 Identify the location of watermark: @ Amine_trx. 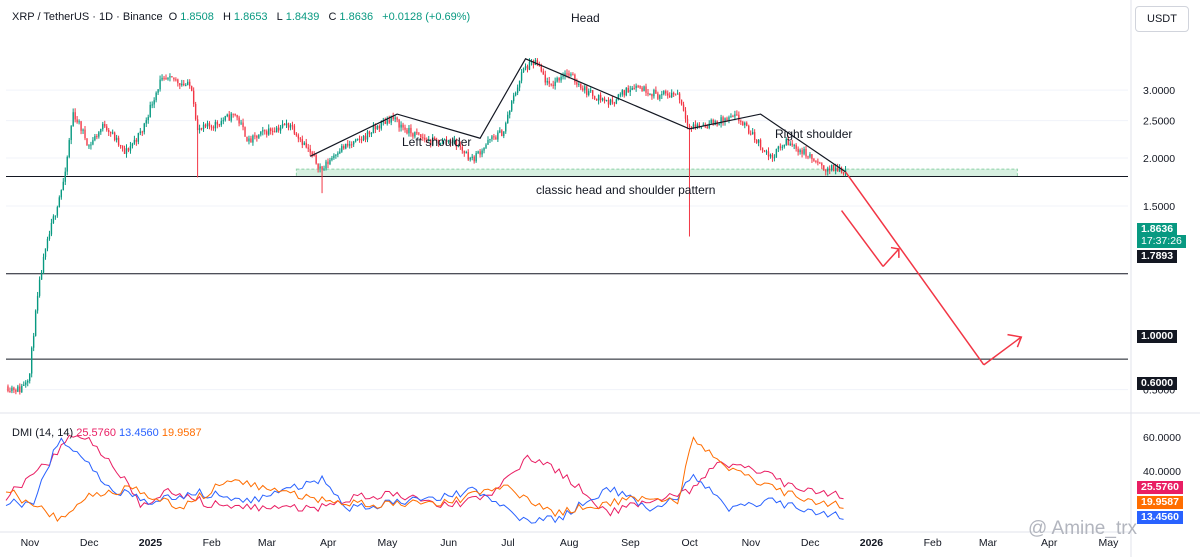
(1083, 528).